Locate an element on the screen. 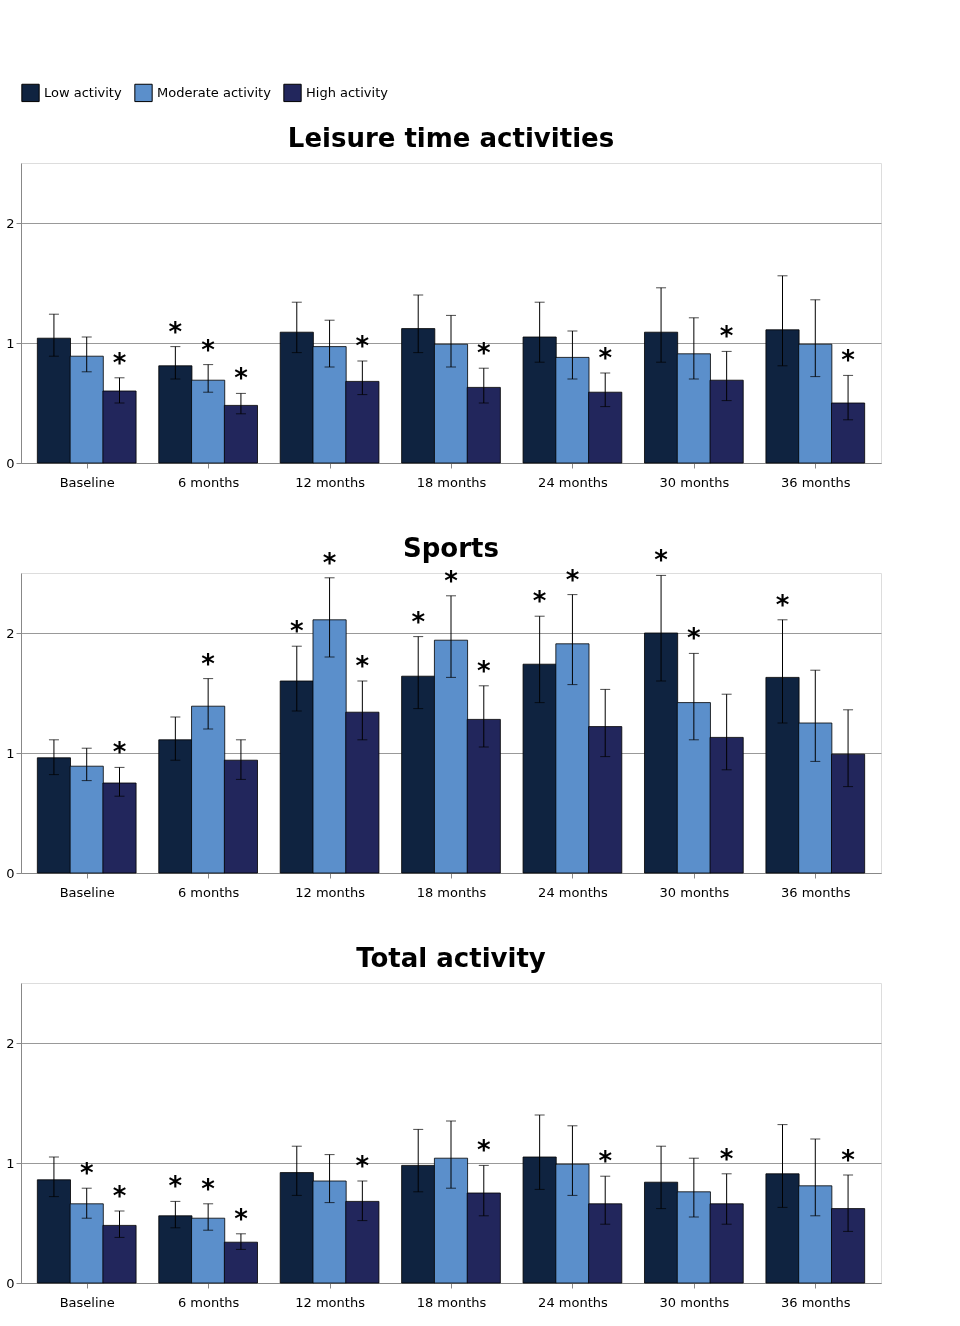  legend-label: High activity is located at coordinates (347, 92).